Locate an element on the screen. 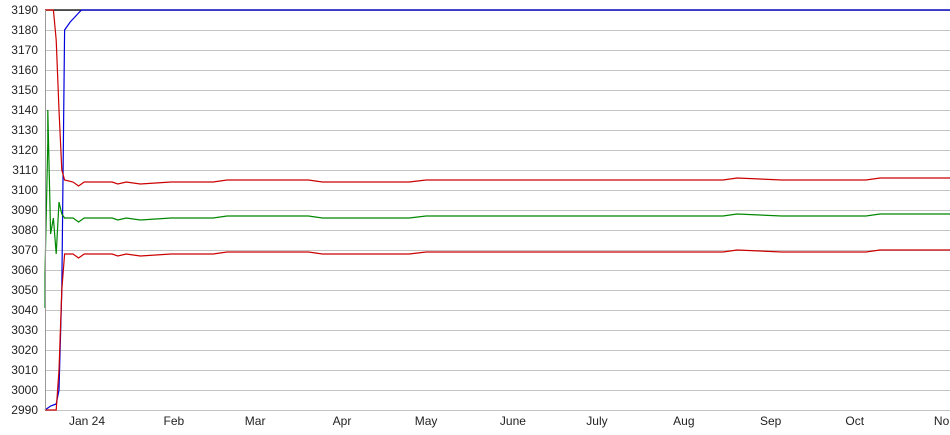 This screenshot has height=435, width=950. y-tick-label: 2990 is located at coordinates (24, 410).